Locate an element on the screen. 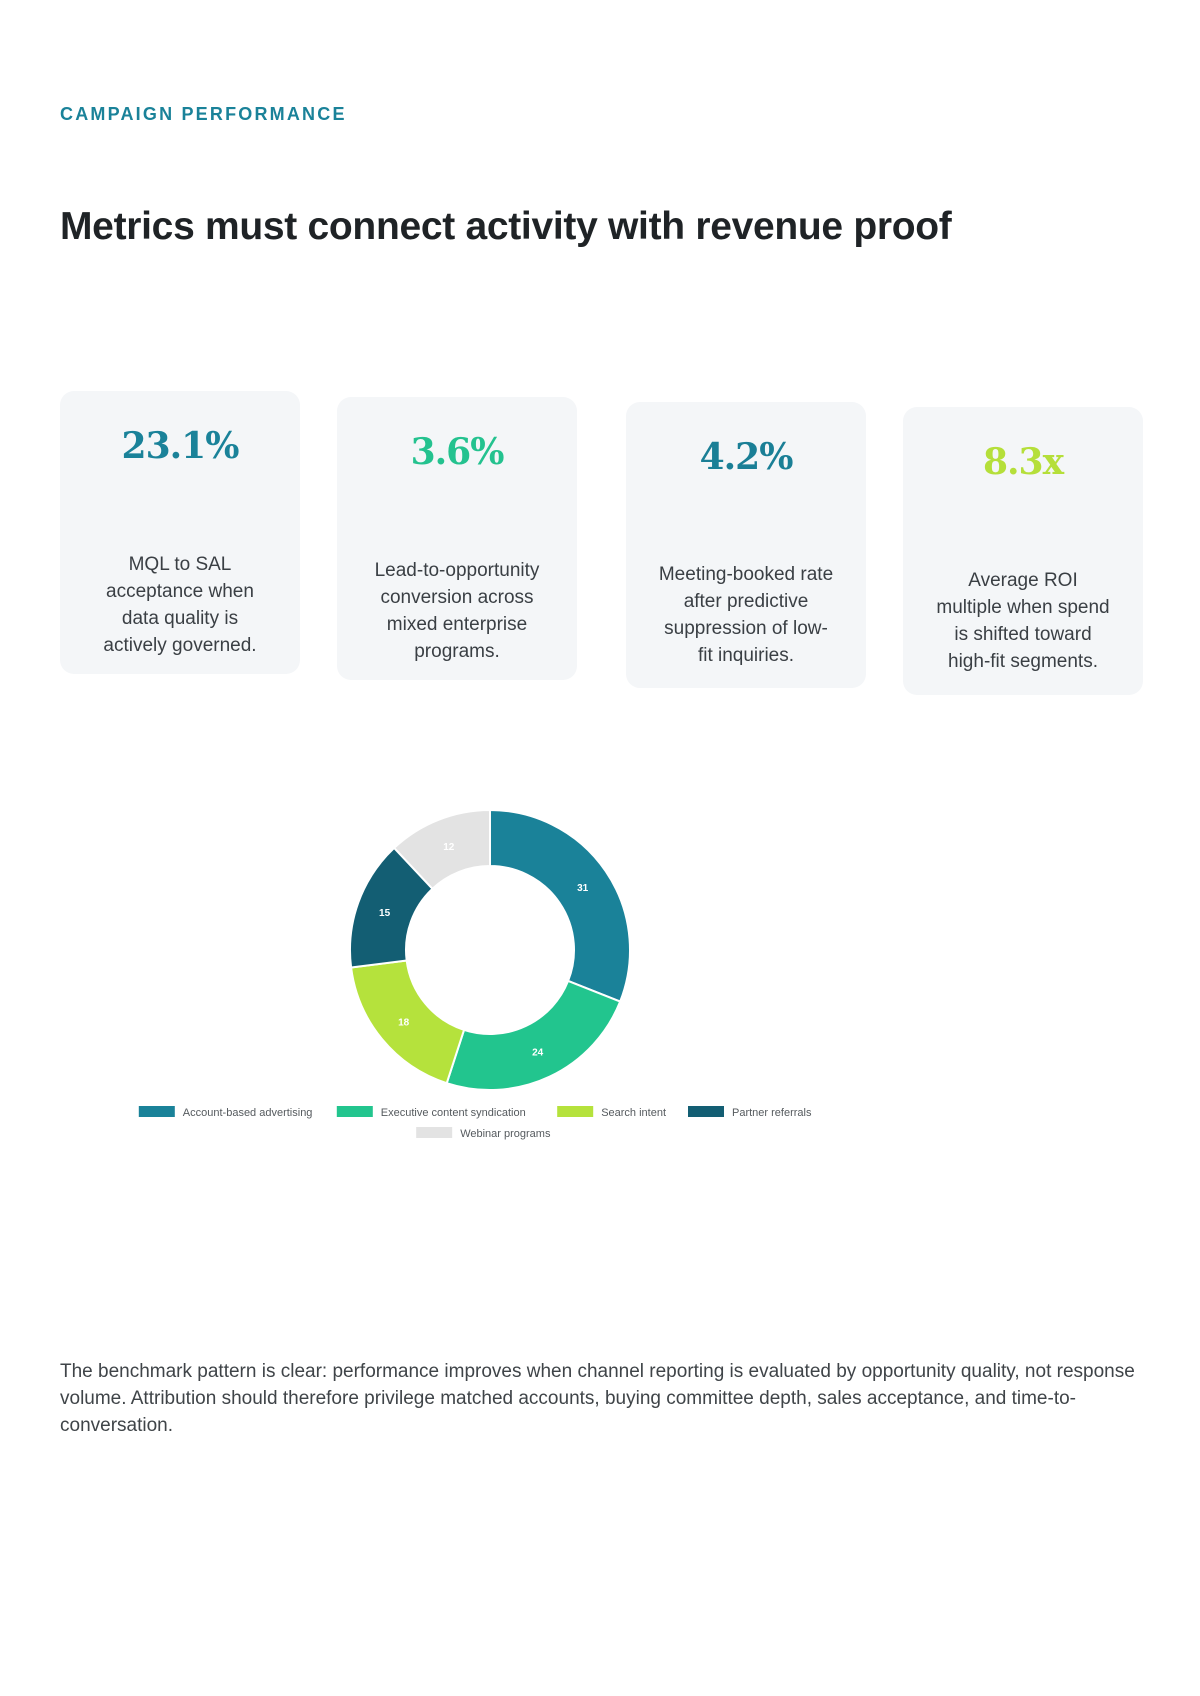 The image size is (1200, 1696). legend-item-account-based-advertising: Account-based advertising is located at coordinates (225, 1112).